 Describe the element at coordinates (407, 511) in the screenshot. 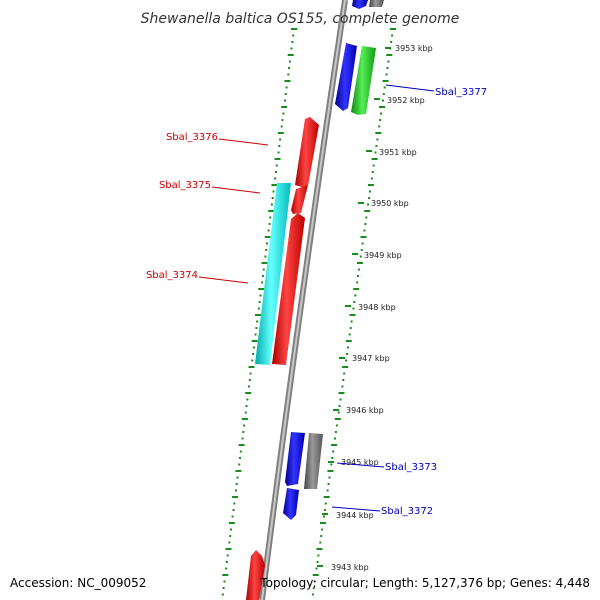

I see `gene-label-sbal-3372: Sbal_3372` at that location.